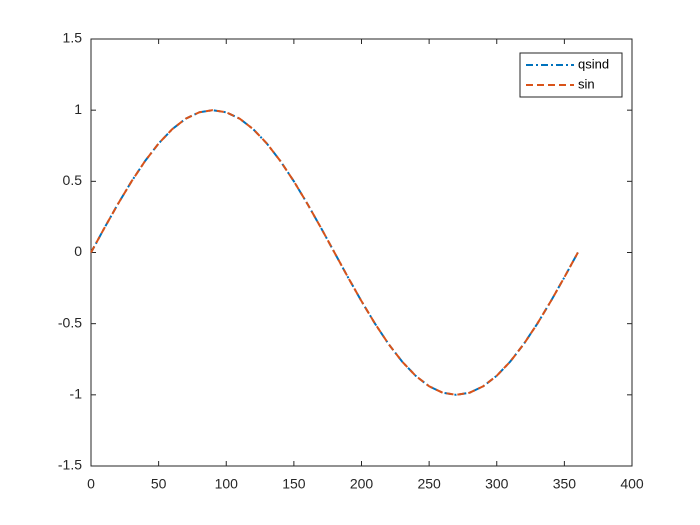 The image size is (700, 525). I want to click on y-tick-label: -0.5, so click(70, 322).